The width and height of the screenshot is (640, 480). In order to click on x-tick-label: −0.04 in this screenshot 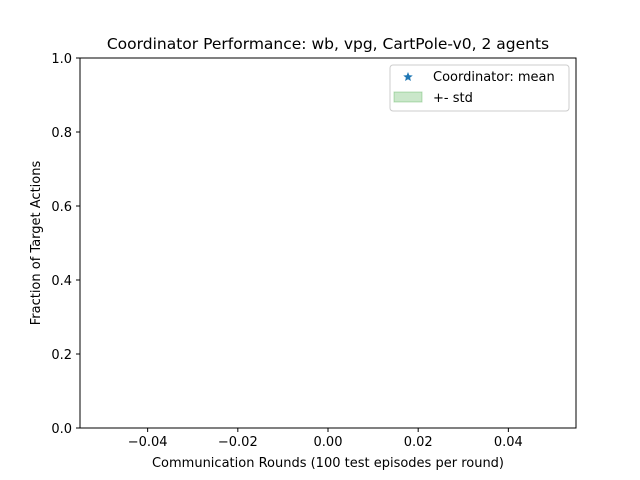, I will do `click(148, 442)`.